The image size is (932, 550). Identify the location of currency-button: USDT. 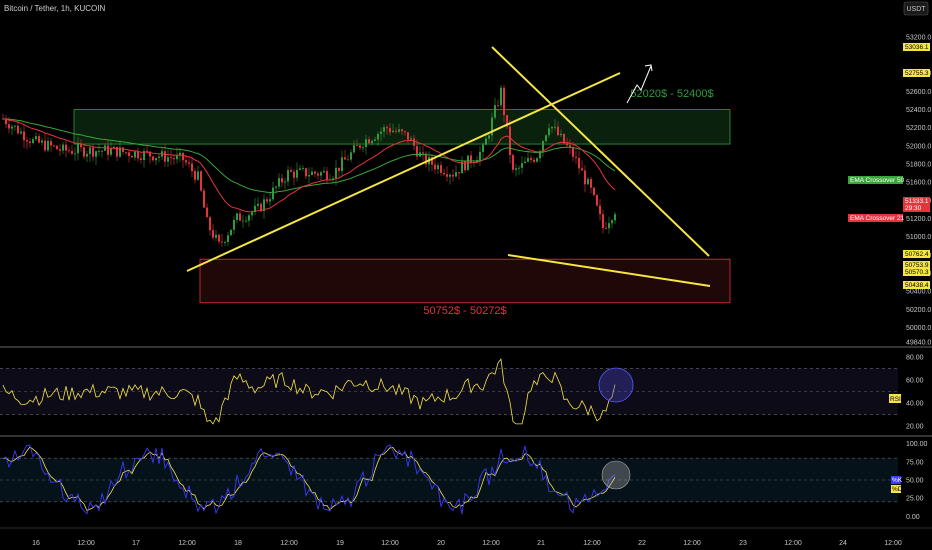
(916, 8).